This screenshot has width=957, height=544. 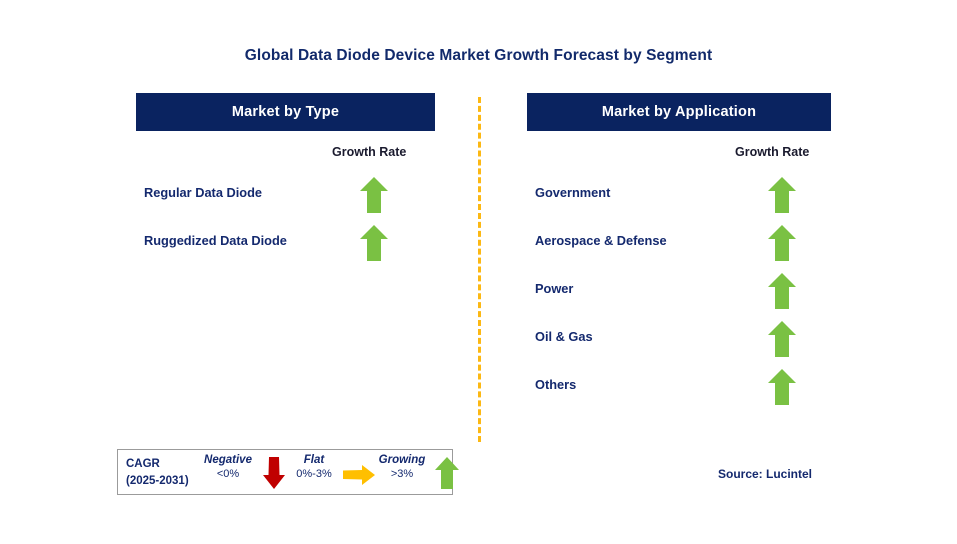 I want to click on panel-header-market-by-application: Market by Application, so click(x=679, y=112).